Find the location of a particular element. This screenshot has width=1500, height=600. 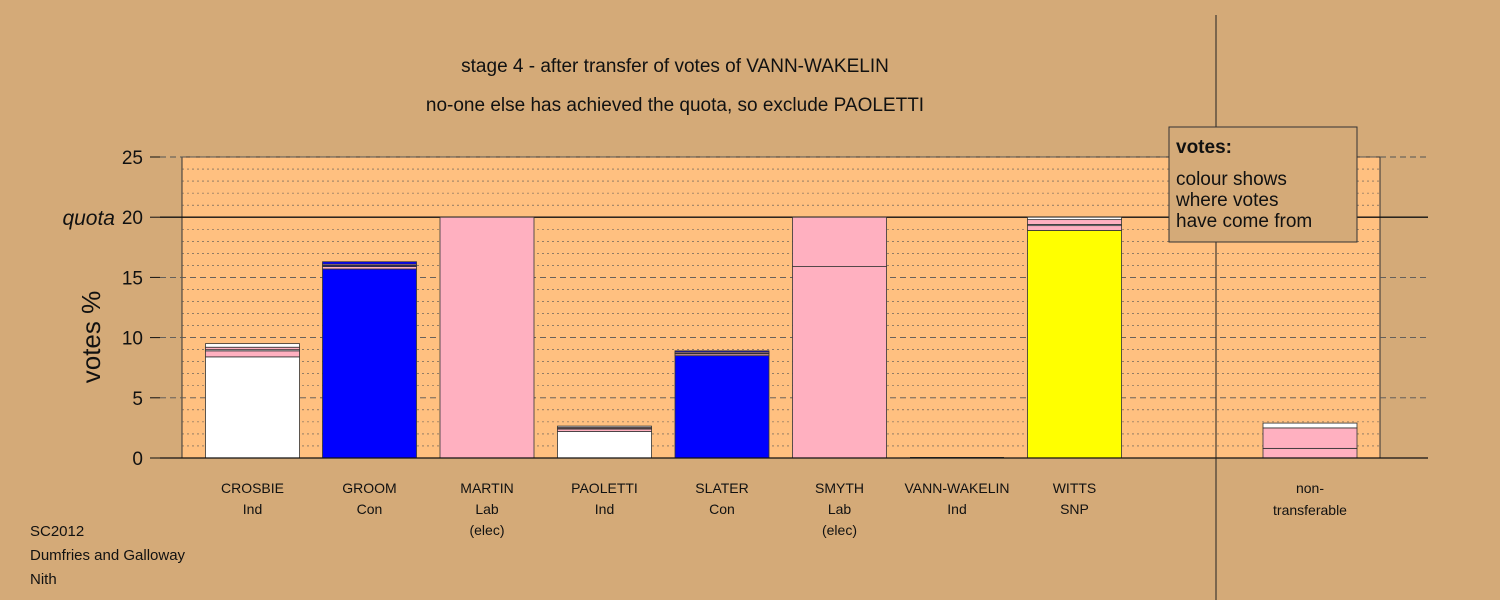

bar-segment-martin is located at coordinates (487, 337).